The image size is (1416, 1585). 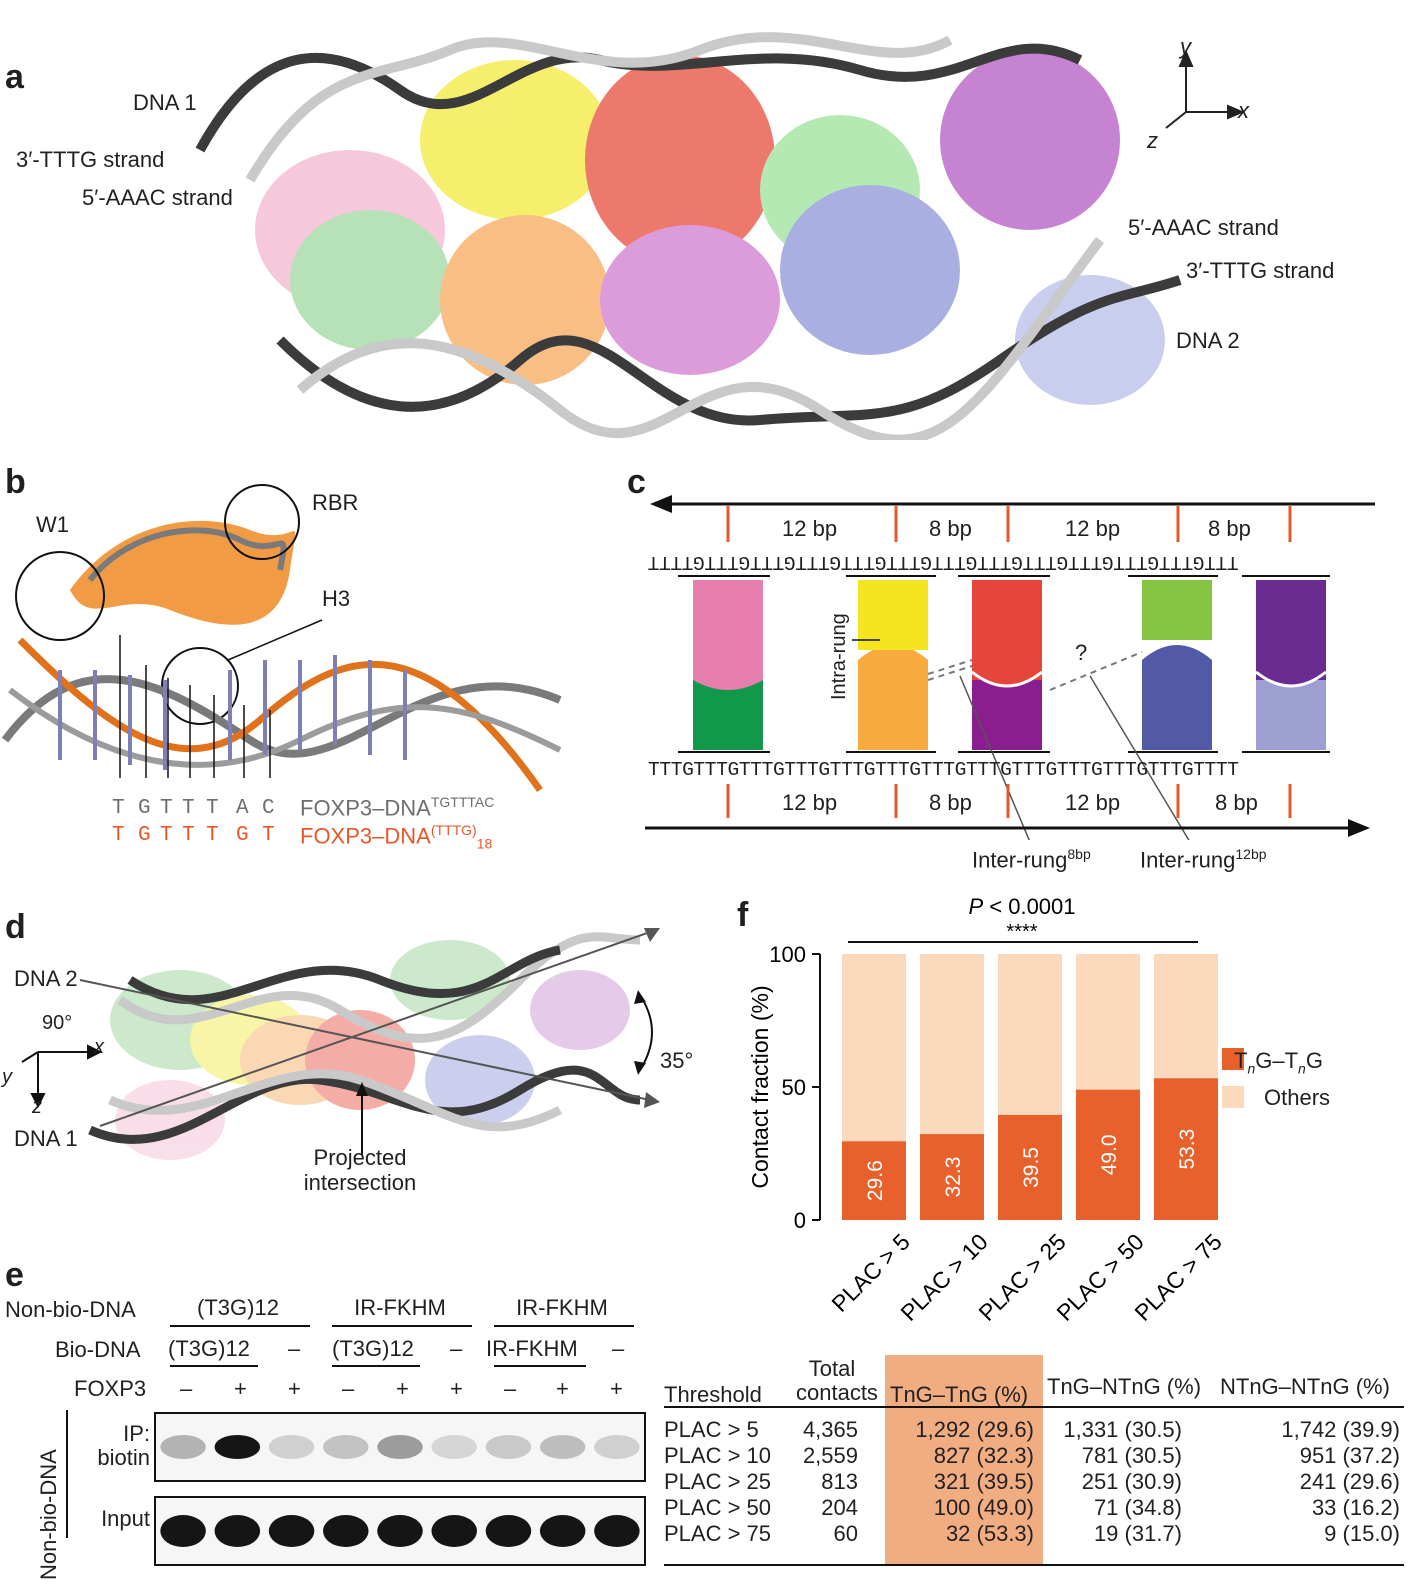 What do you see at coordinates (60, 596) in the screenshot?
I see `w1-circle` at bounding box center [60, 596].